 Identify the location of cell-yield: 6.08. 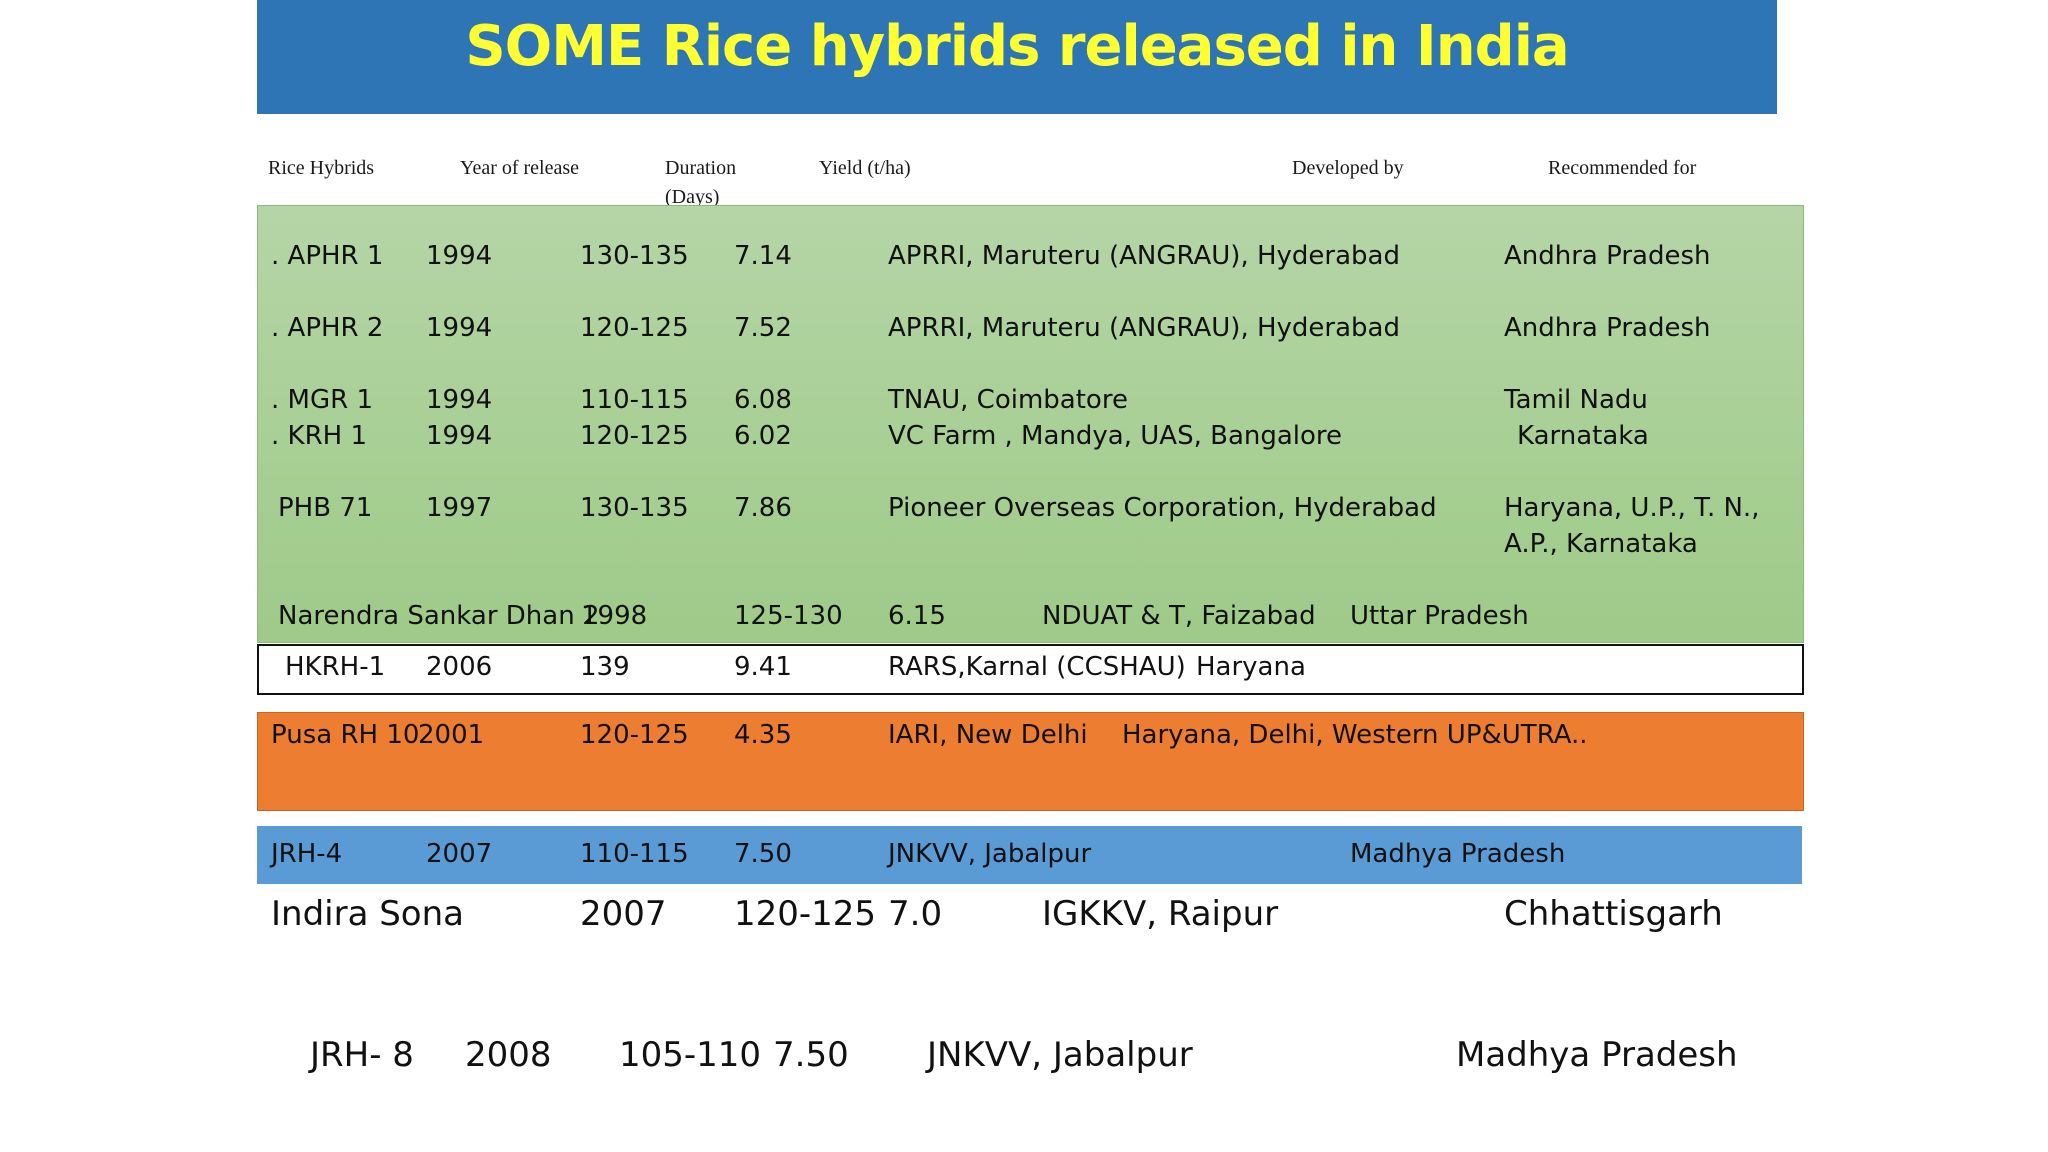
(763, 400).